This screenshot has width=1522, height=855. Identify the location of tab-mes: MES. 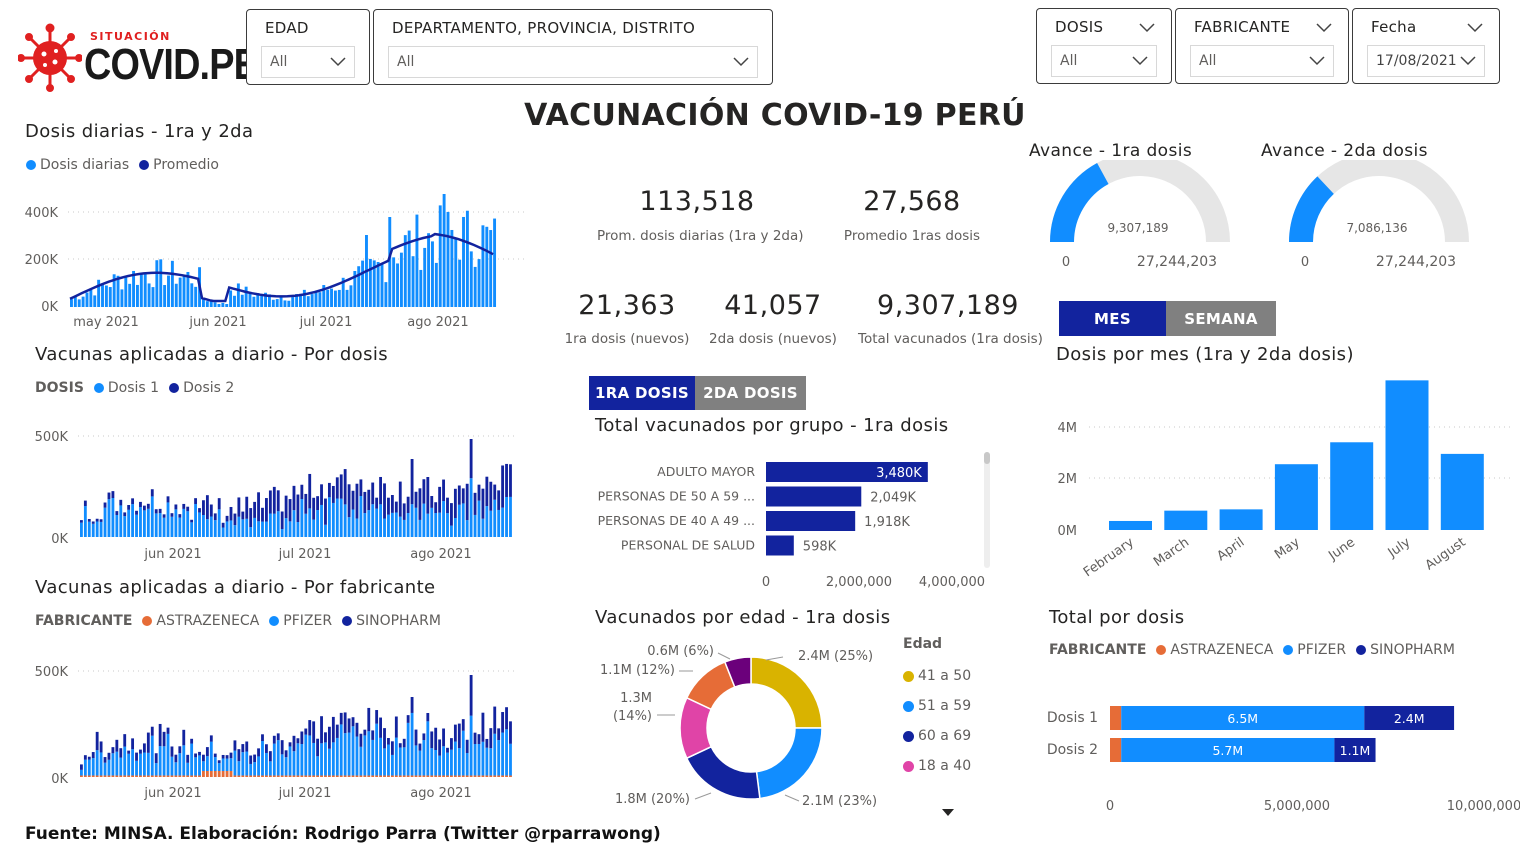
(1112, 318).